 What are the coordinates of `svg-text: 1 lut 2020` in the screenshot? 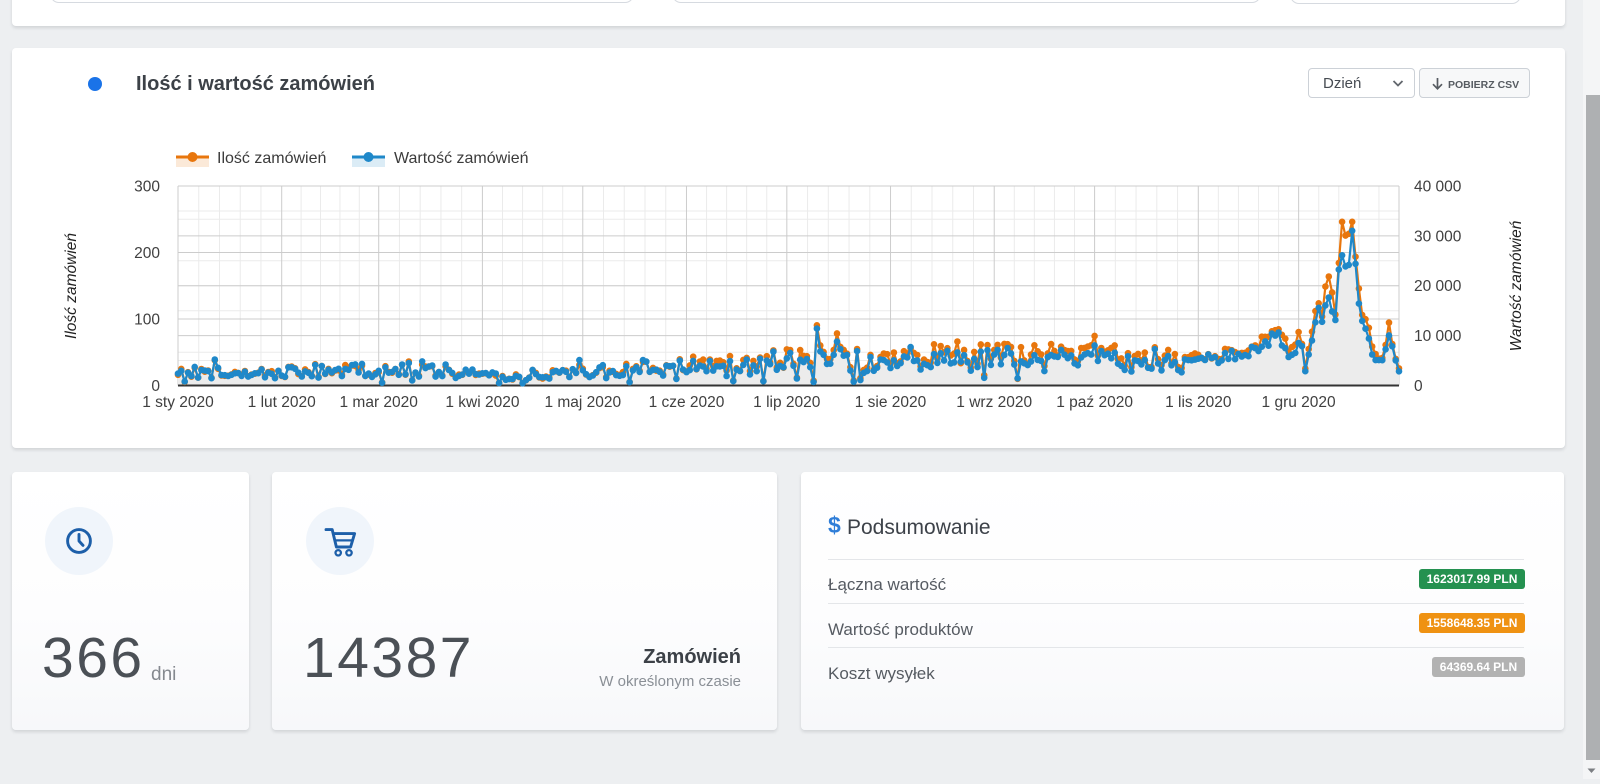 It's located at (282, 402).